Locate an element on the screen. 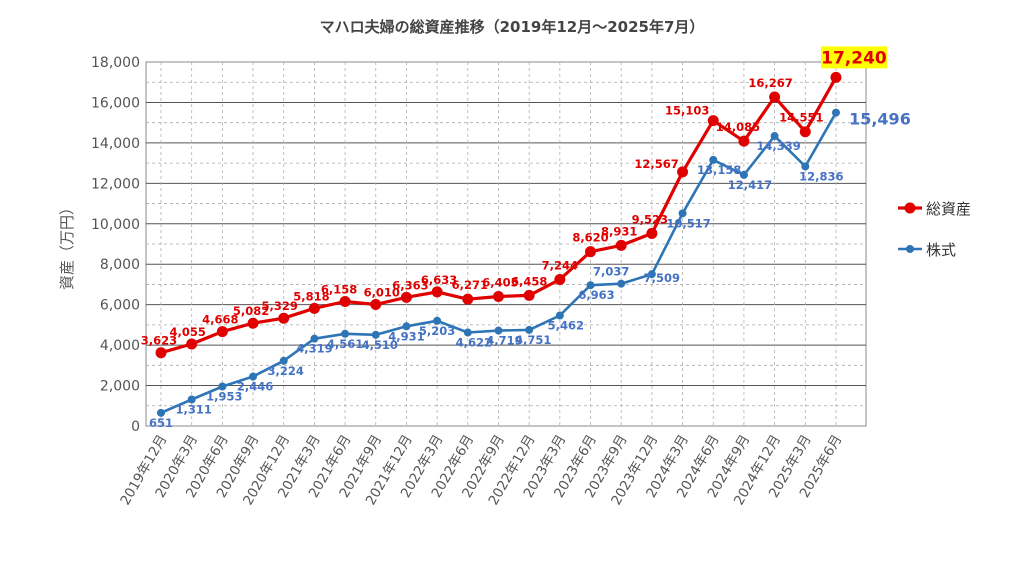 The width and height of the screenshot is (1024, 569). stocks-data-label: 4,719 is located at coordinates (504, 341).